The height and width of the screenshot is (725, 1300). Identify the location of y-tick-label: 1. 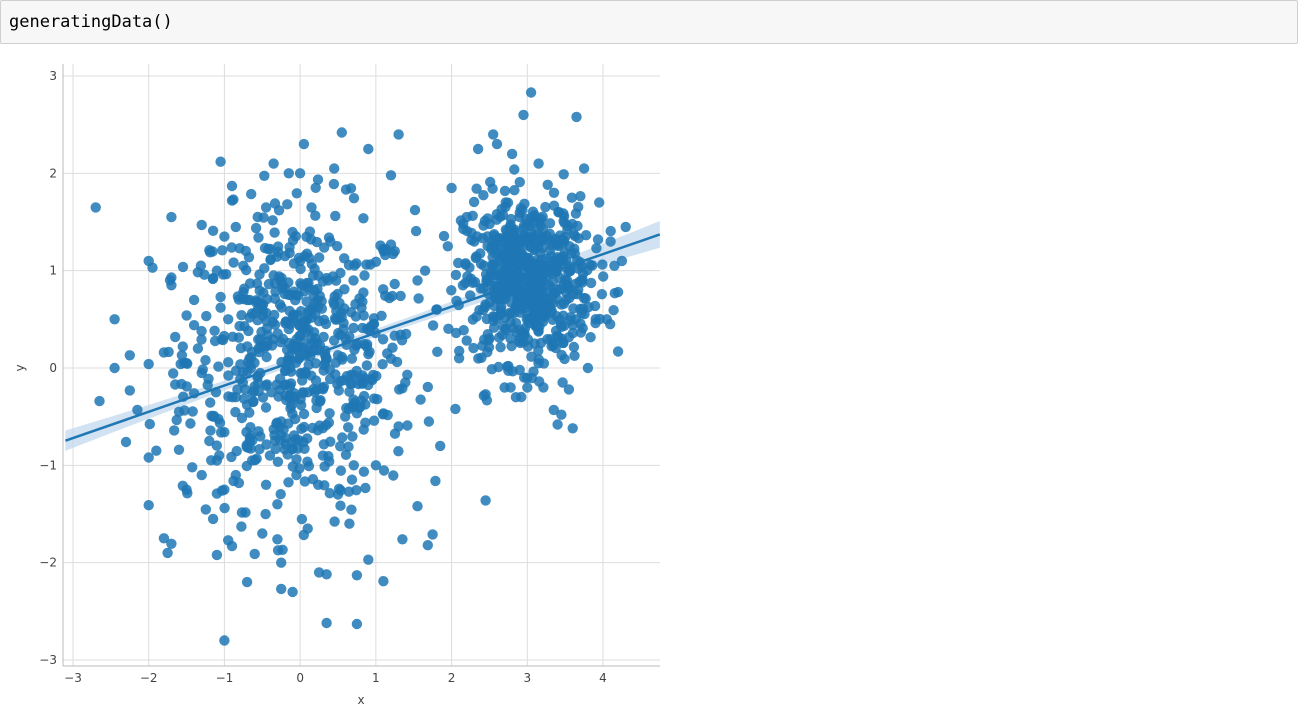
(53, 271).